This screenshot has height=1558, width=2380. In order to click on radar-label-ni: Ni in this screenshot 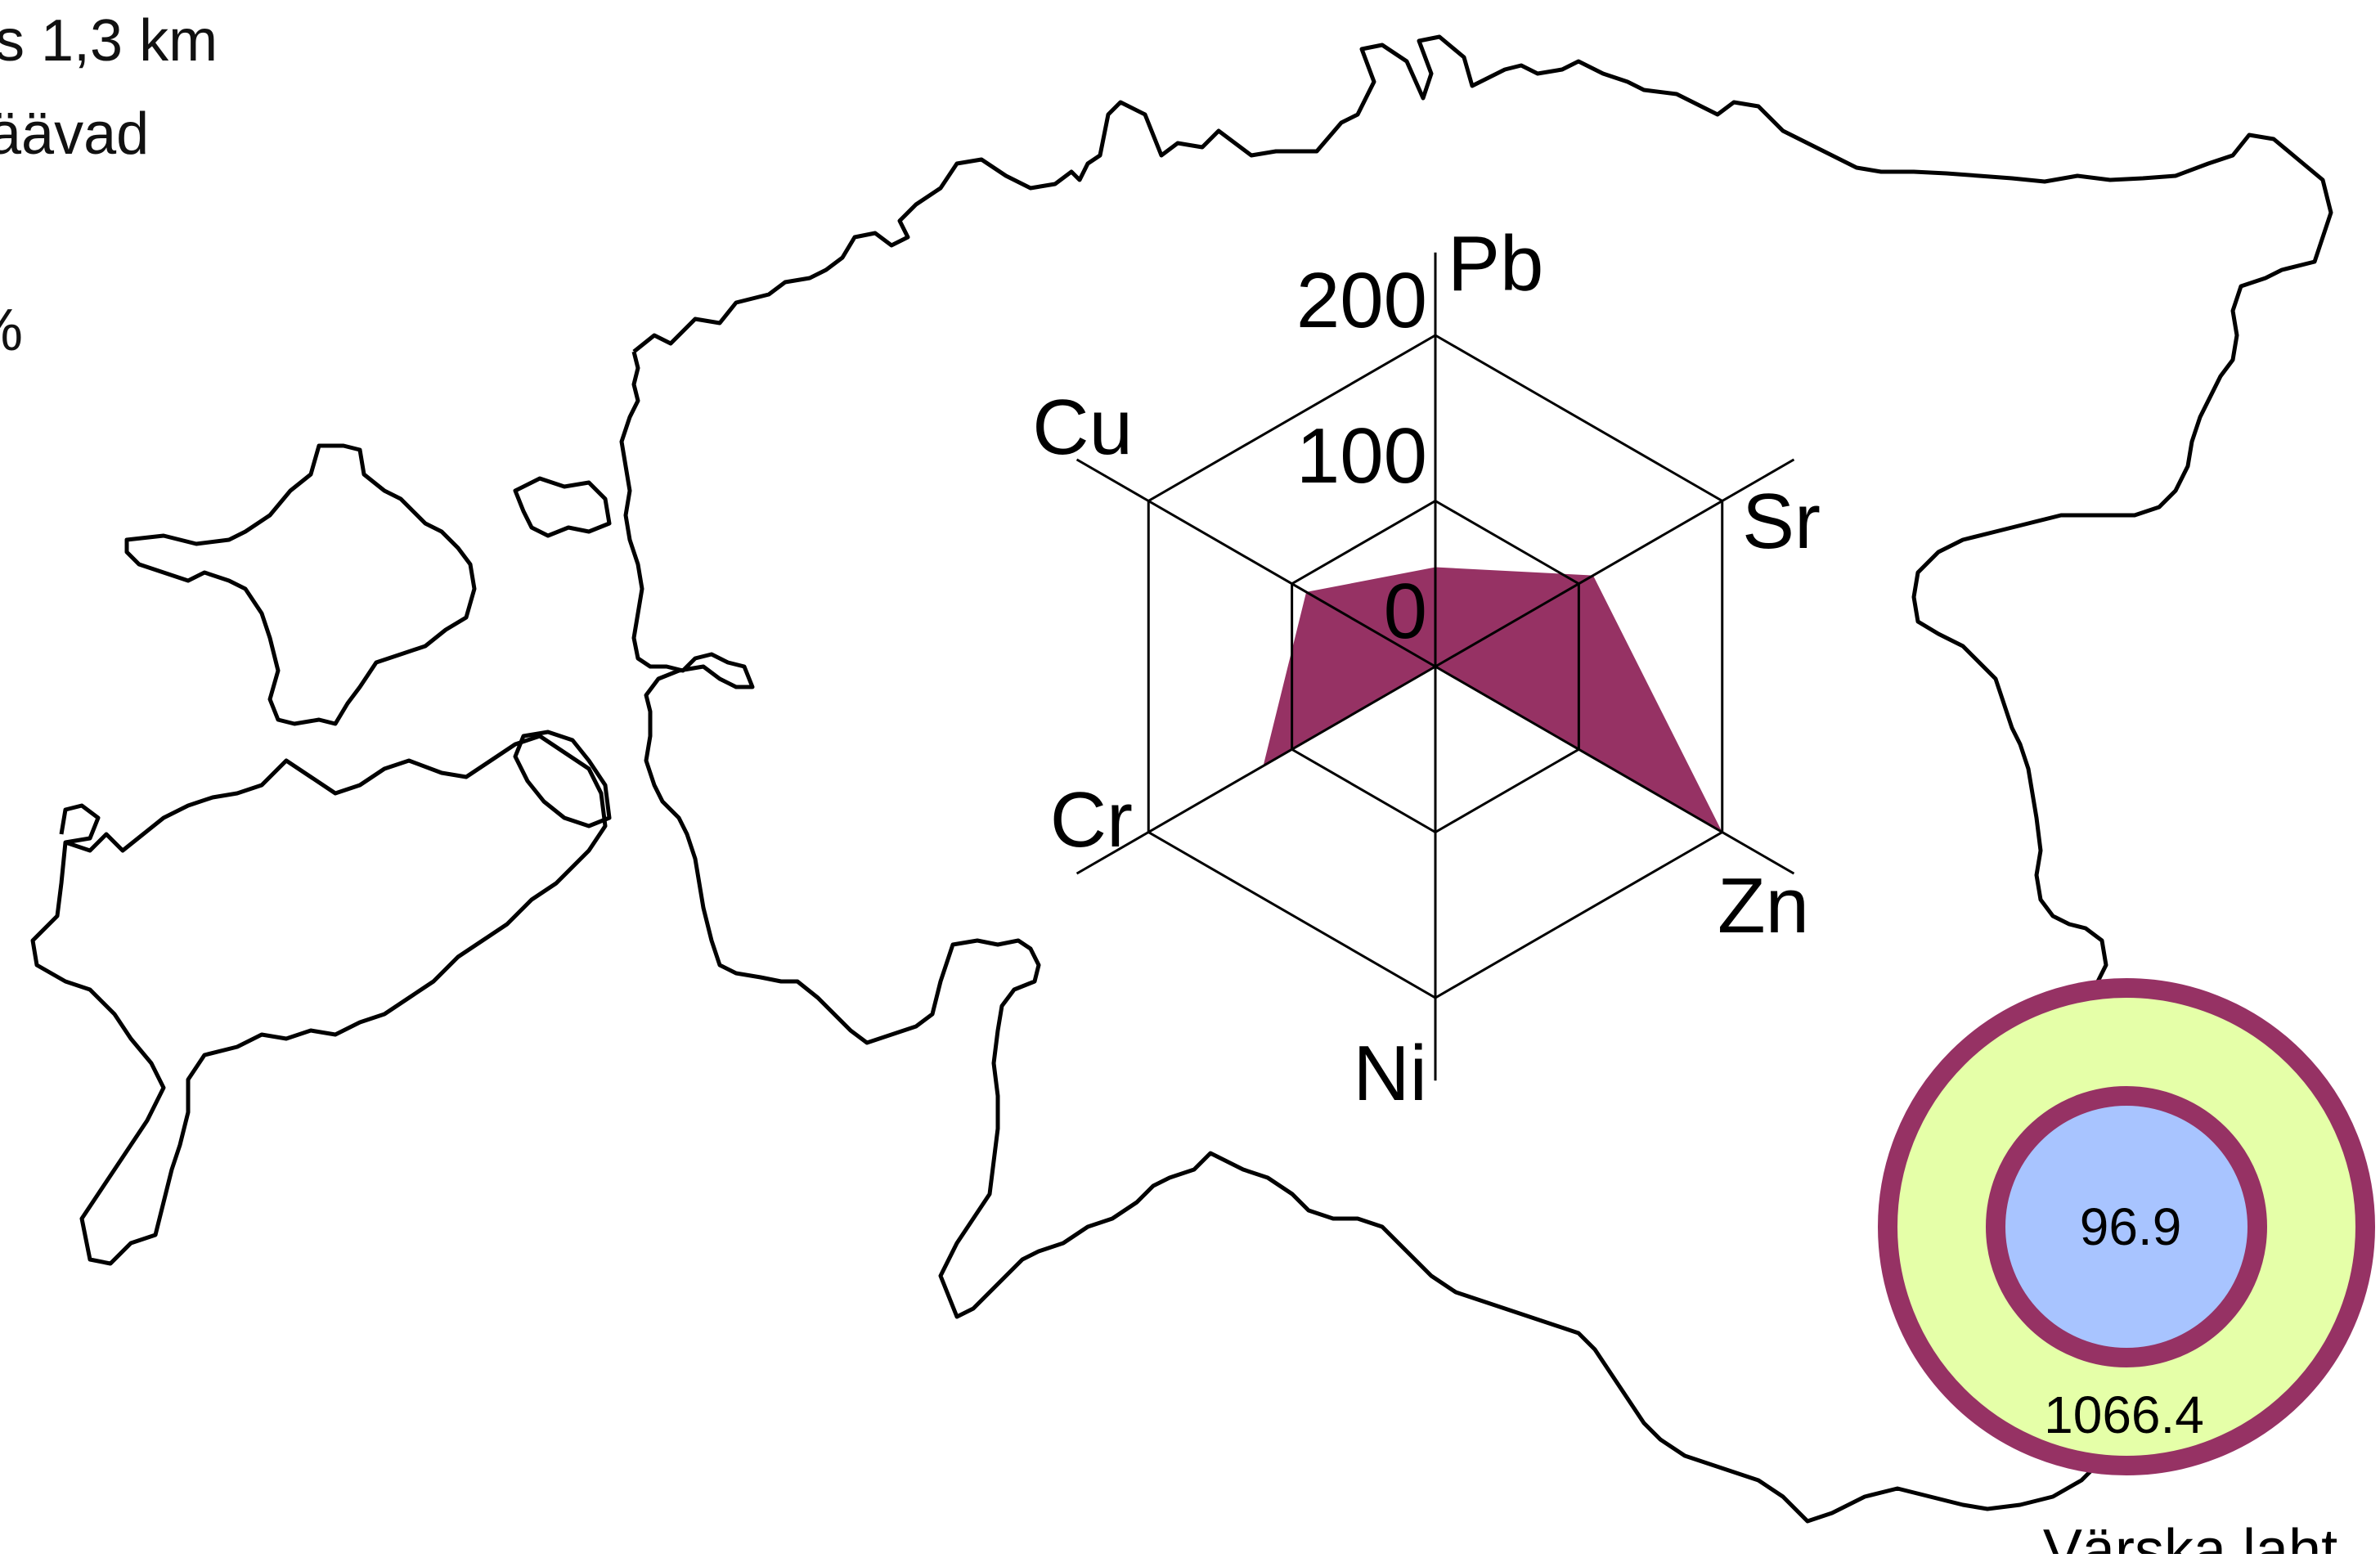, I will do `click(1390, 1073)`.